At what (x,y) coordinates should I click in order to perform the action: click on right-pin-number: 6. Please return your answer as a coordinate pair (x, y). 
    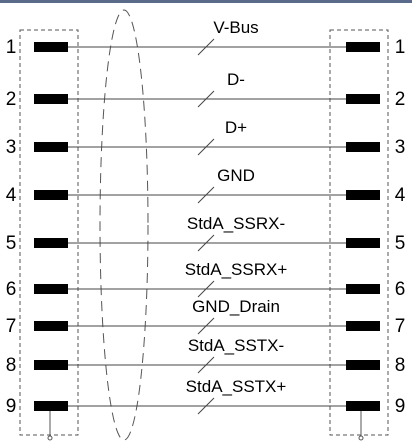
    Looking at the image, I should click on (400, 289).